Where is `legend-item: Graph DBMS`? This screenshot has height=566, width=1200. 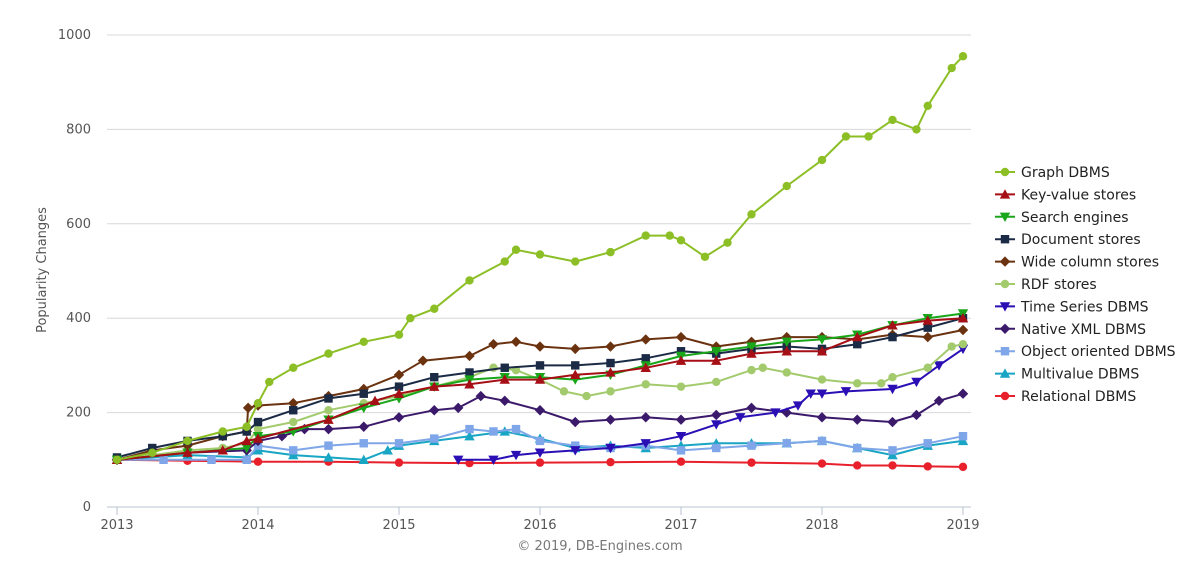
legend-item: Graph DBMS is located at coordinates (1052, 173).